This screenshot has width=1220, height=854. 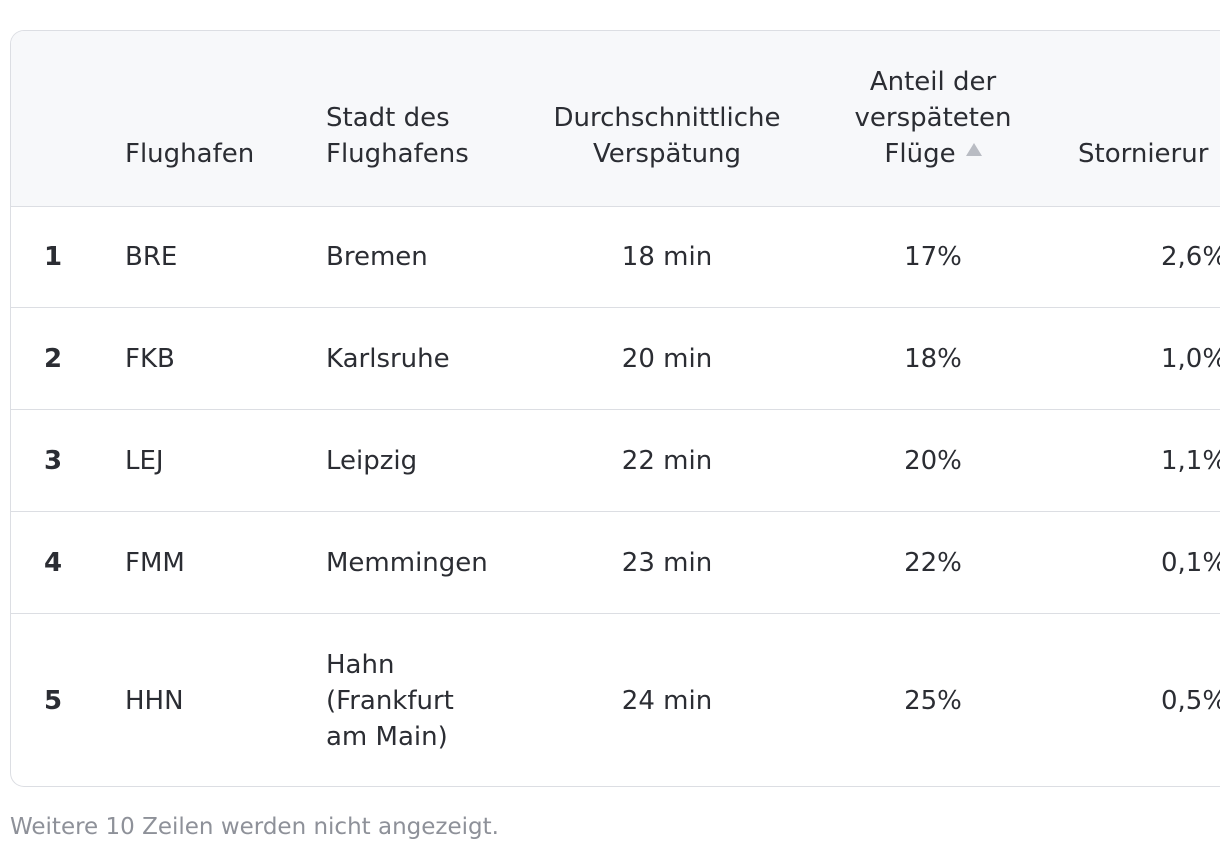 What do you see at coordinates (144, 460) in the screenshot?
I see `row-airport-code: LEJ` at bounding box center [144, 460].